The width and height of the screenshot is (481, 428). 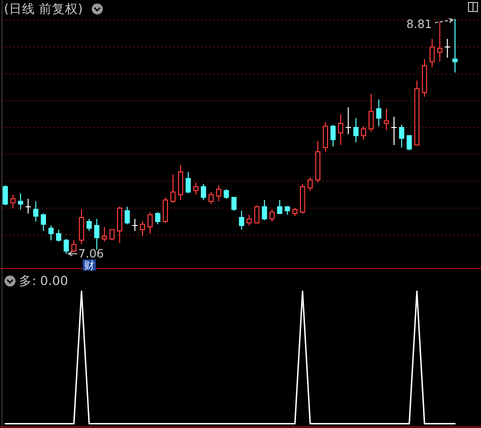 What do you see at coordinates (419, 23) in the screenshot?
I see `annotation: 8.81` at bounding box center [419, 23].